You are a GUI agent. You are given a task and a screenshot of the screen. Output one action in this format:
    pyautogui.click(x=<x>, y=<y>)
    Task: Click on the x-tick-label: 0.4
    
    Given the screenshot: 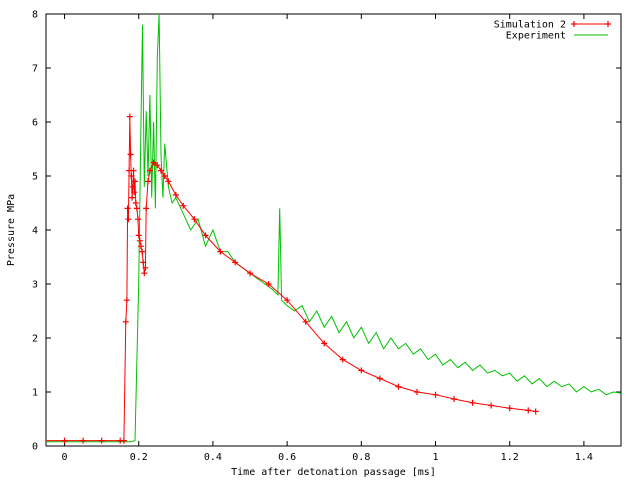 What is the action you would take?
    pyautogui.click(x=213, y=457)
    